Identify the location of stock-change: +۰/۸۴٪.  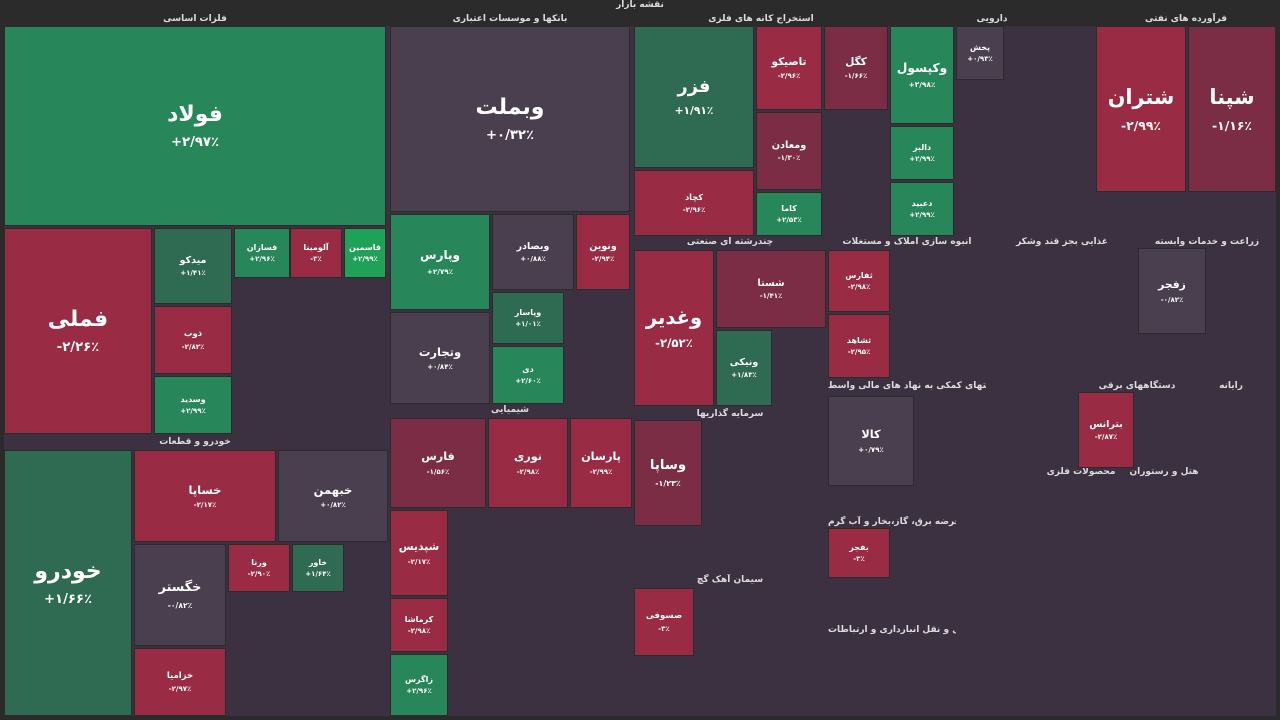
(440, 367).